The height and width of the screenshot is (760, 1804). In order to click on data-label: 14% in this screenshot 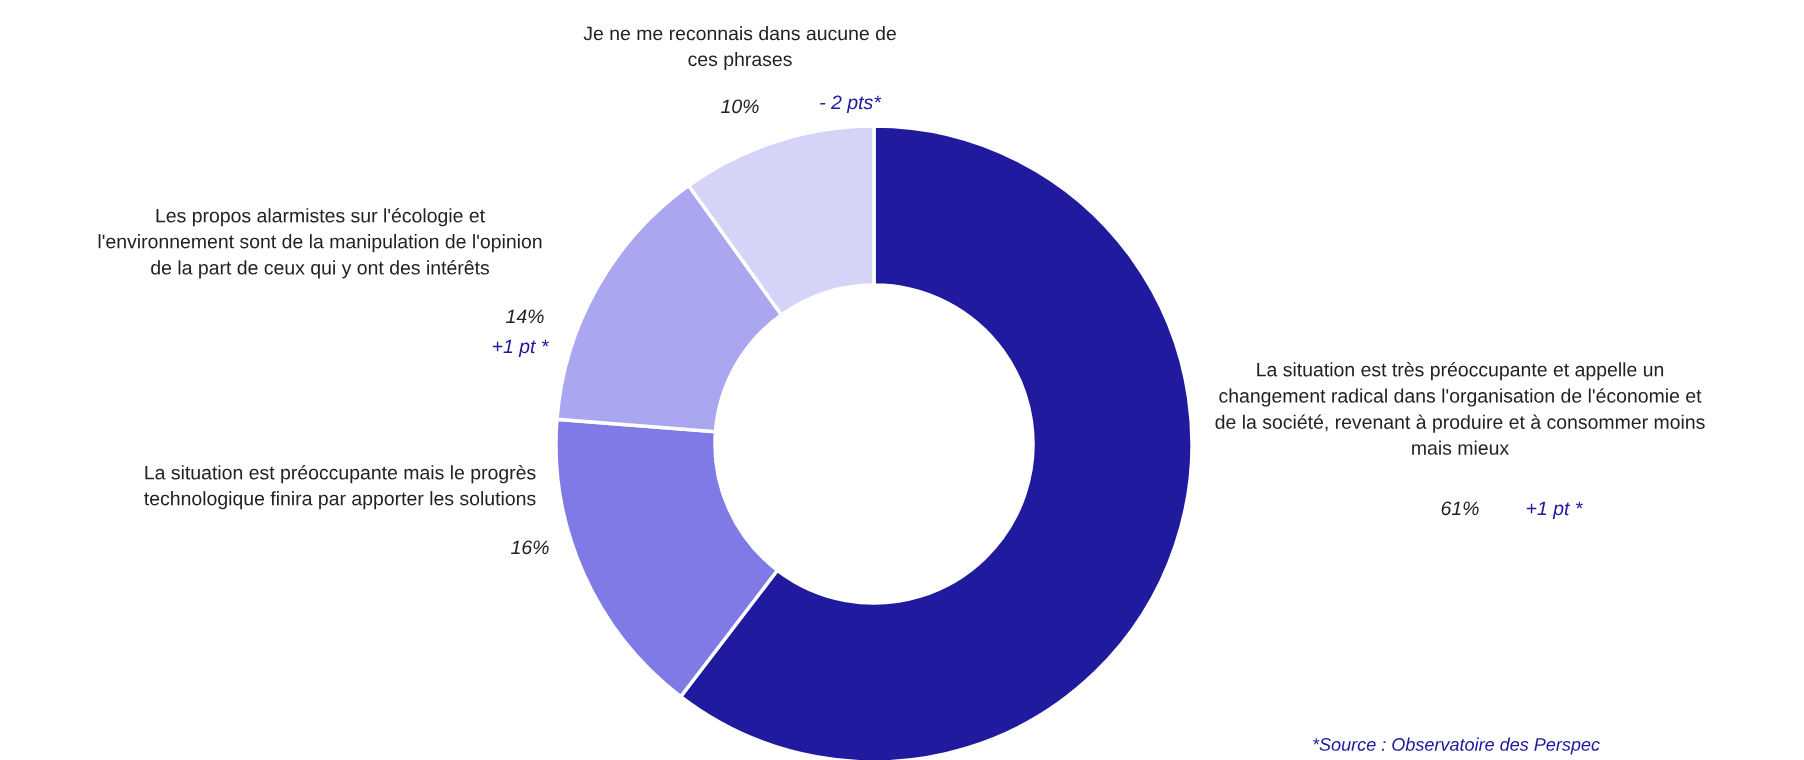, I will do `click(525, 316)`.